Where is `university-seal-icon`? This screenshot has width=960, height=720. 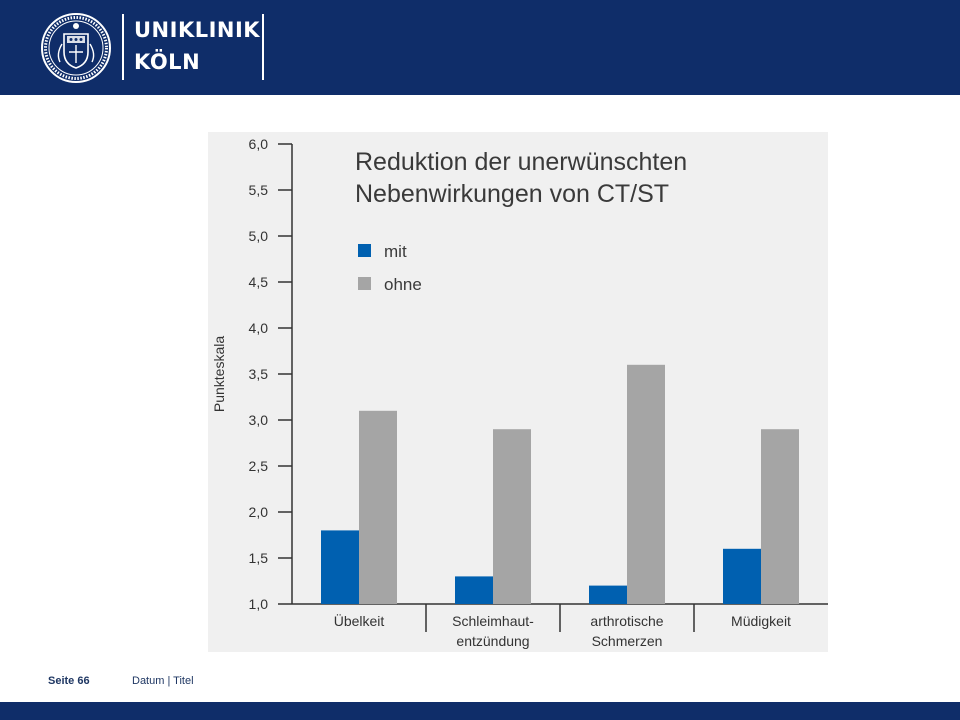 university-seal-icon is located at coordinates (76, 48).